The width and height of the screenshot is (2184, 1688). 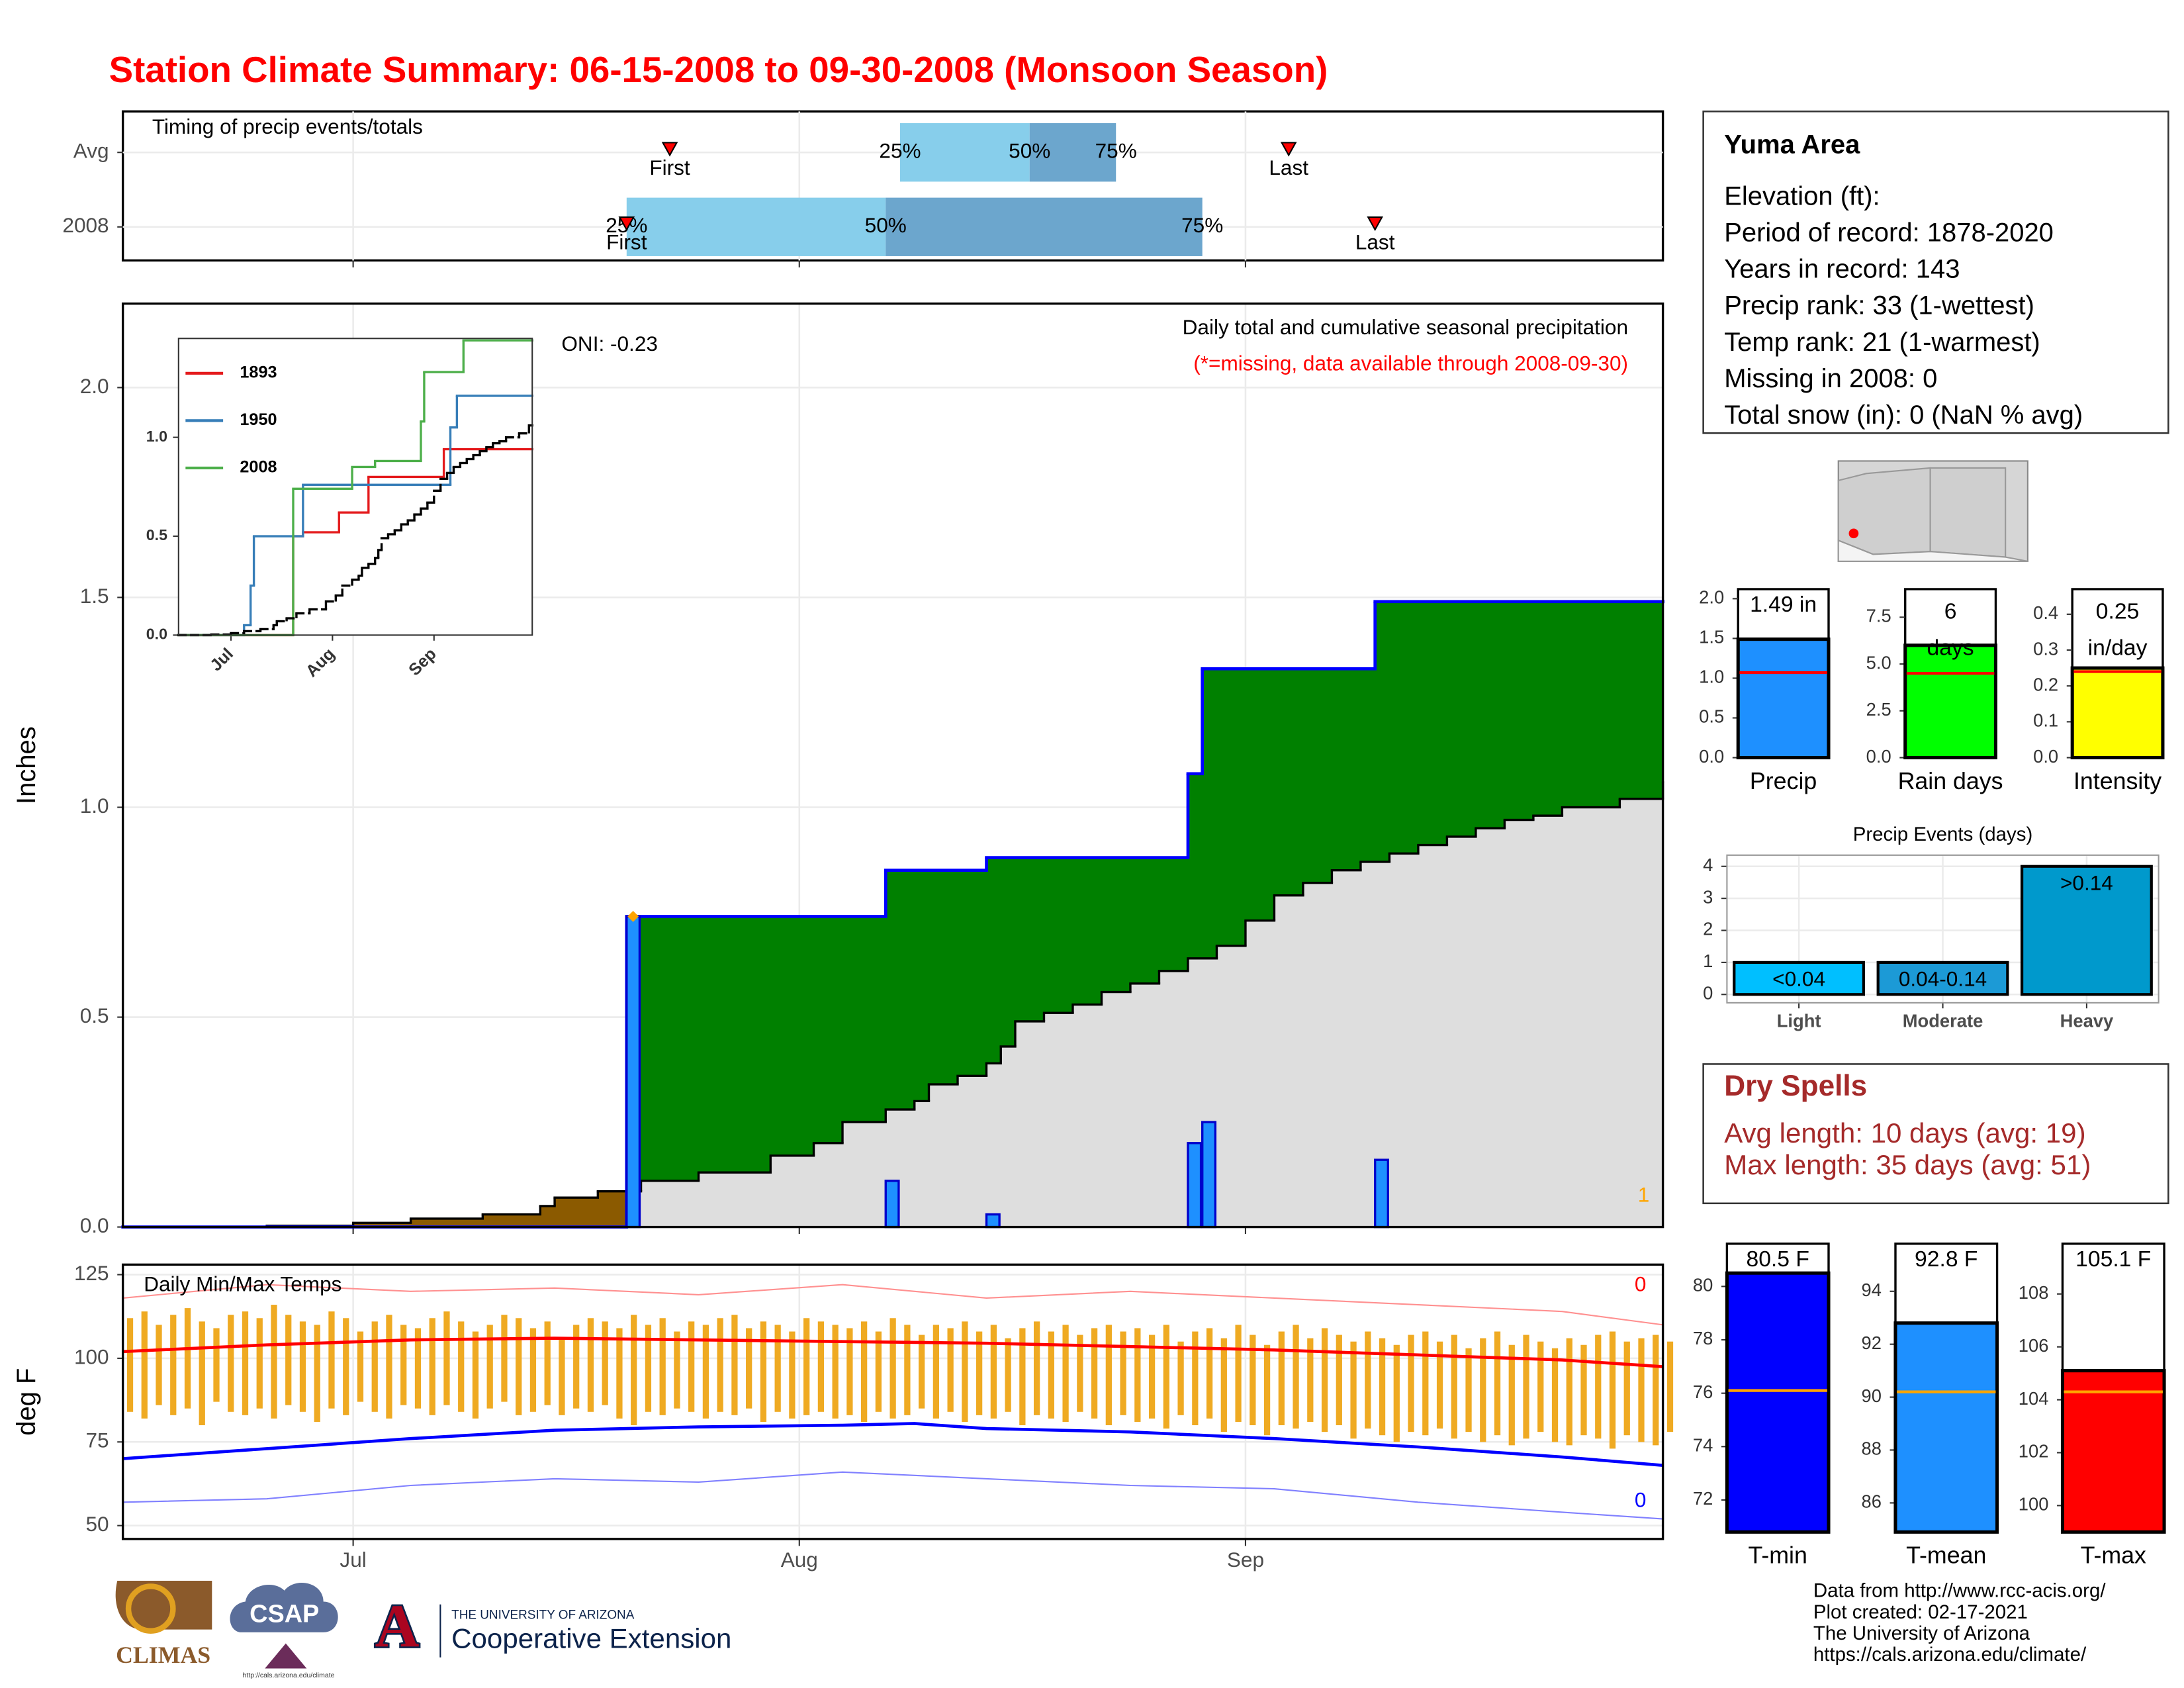 I want to click on y-tick-label: 1.5, so click(x=1712, y=637).